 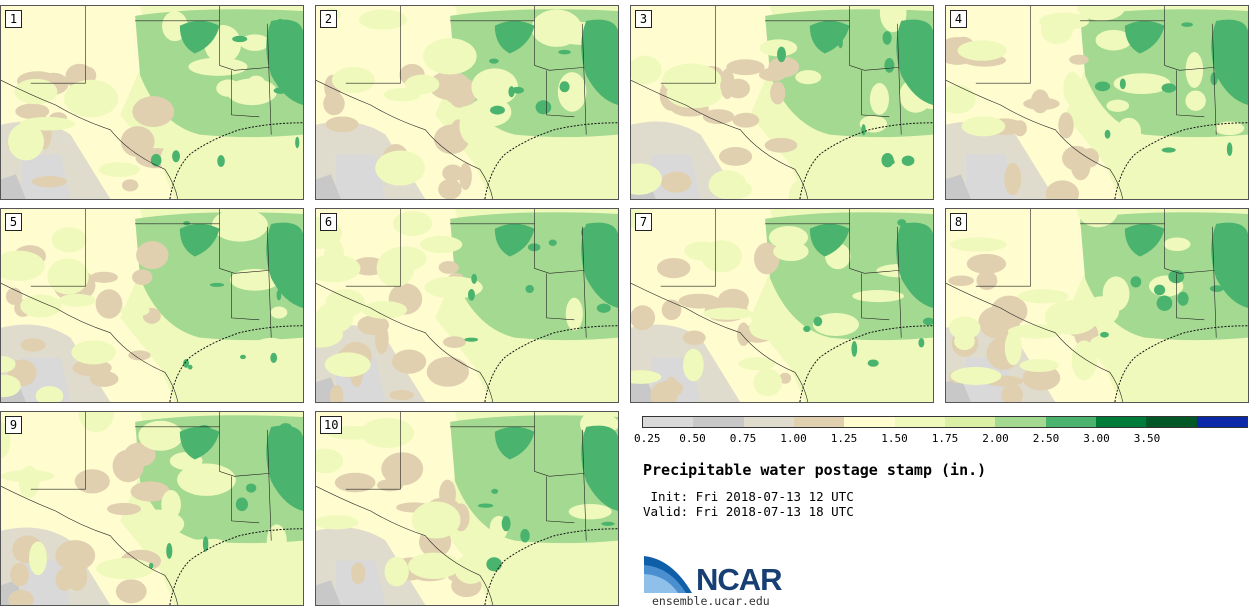 I want to click on stamp-panel-7: 7, so click(x=782, y=305).